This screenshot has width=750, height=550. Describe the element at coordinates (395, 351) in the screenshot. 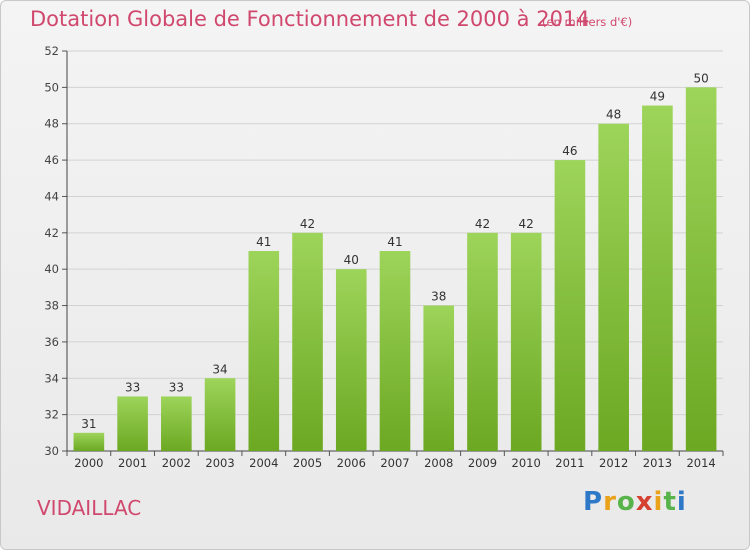

I see `bar-2007` at that location.